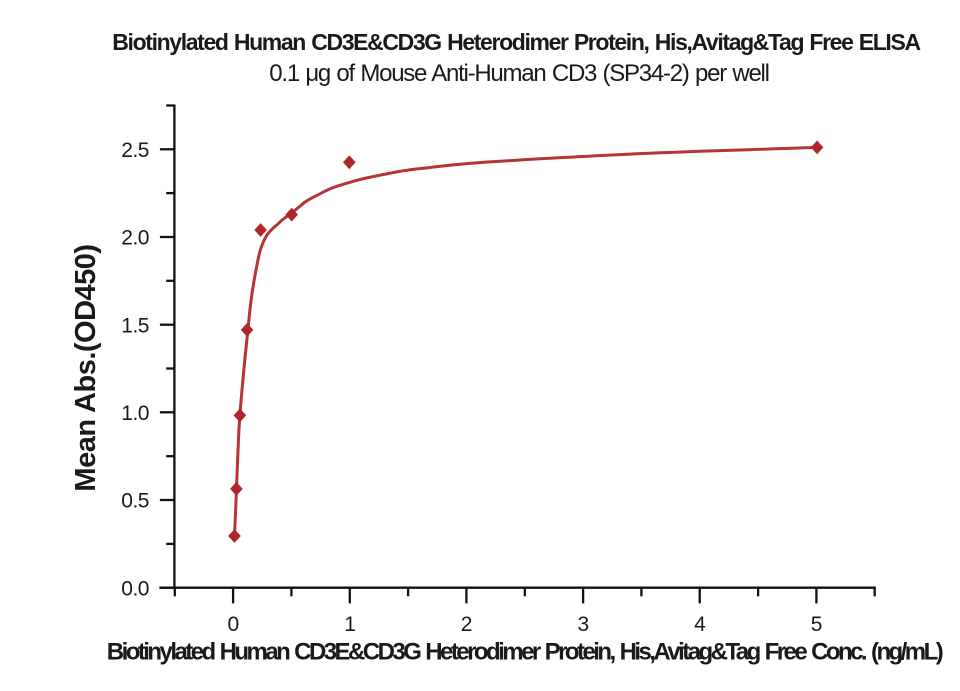  Describe the element at coordinates (135, 413) in the screenshot. I see `svg-text: 1.0` at that location.